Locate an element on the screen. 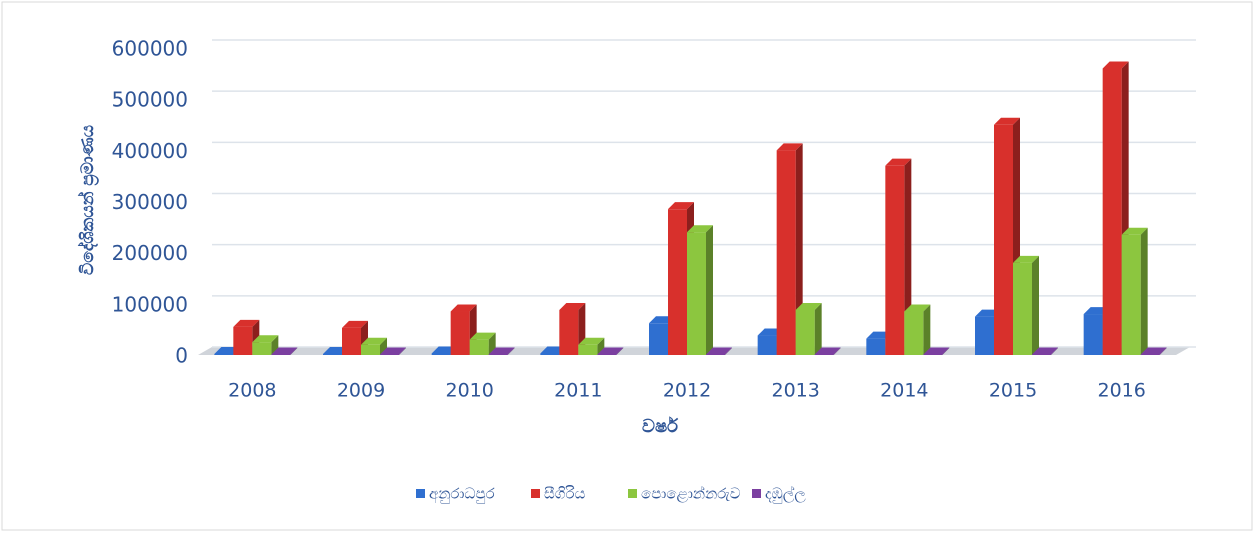 This screenshot has height=533, width=1255. y-tick-label: 300000 is located at coordinates (150, 202).